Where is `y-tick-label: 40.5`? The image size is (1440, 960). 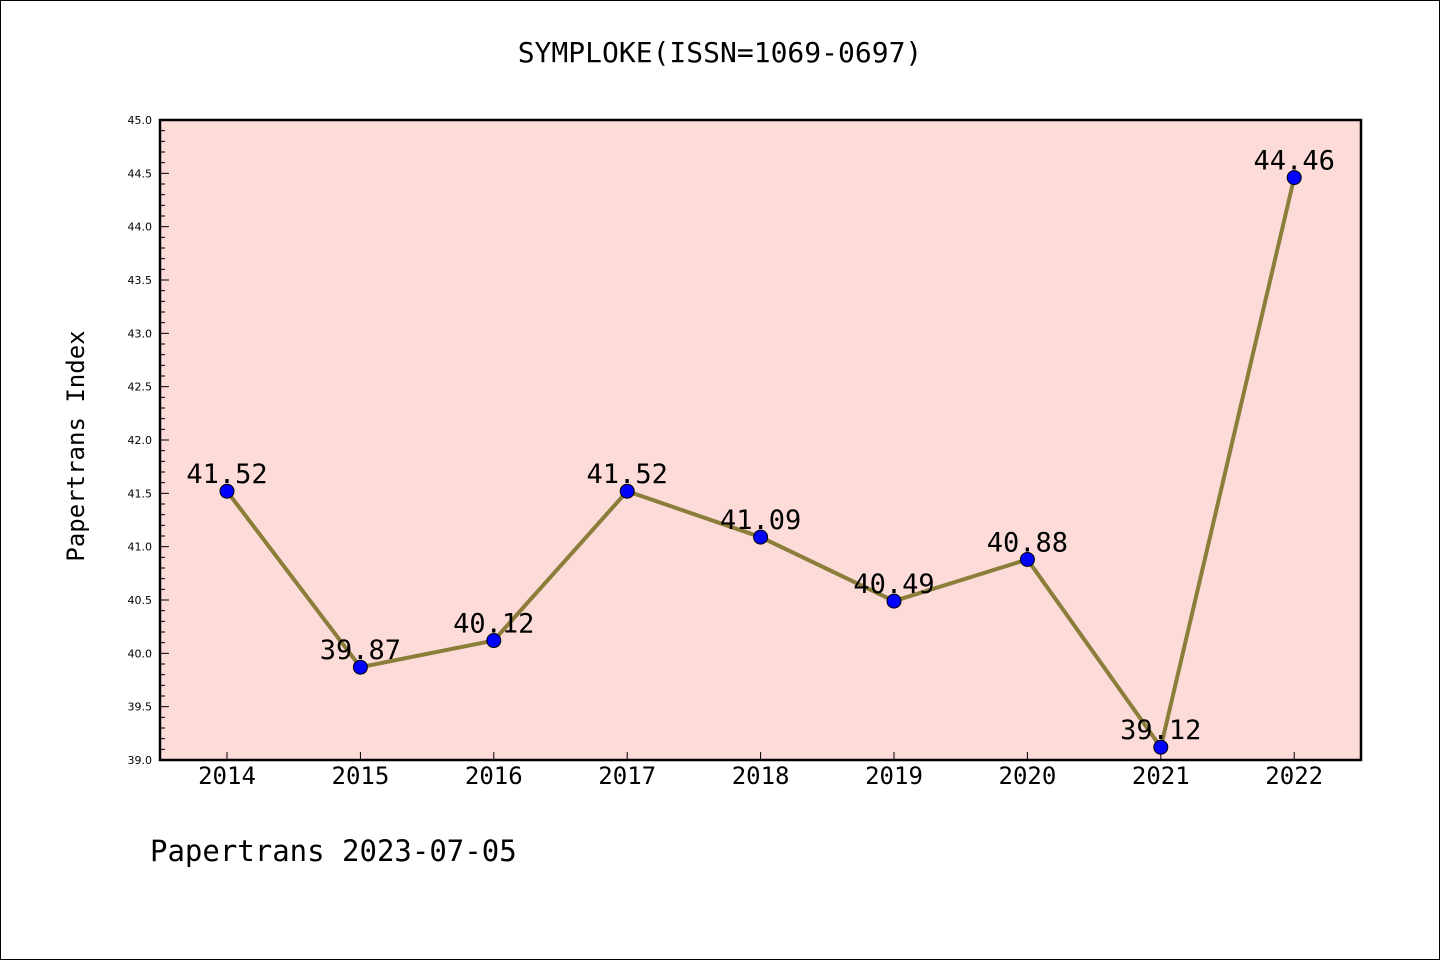
y-tick-label: 40.5 is located at coordinates (140, 600).